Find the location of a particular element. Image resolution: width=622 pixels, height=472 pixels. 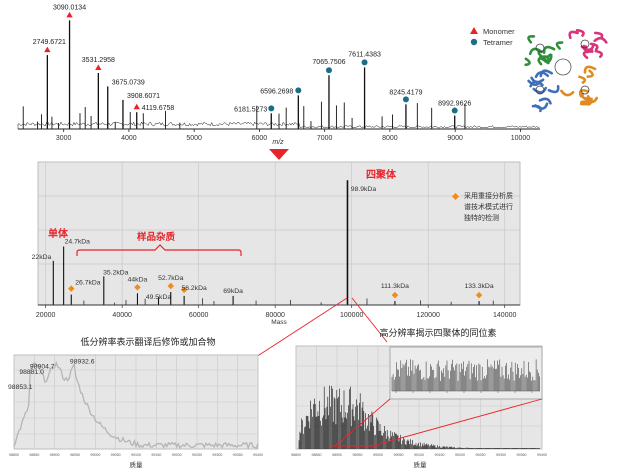

native-ms-tick-label: 5000 is located at coordinates (194, 138).